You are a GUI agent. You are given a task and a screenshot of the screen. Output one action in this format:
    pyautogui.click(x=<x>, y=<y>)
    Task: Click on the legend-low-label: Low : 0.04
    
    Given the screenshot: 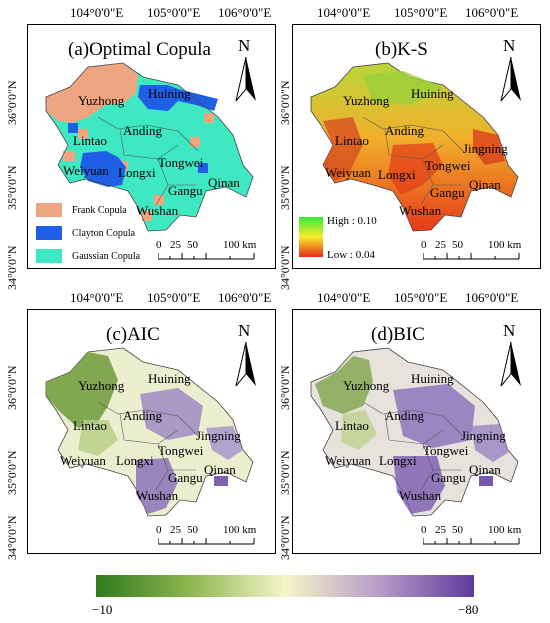 What is the action you would take?
    pyautogui.click(x=351, y=255)
    